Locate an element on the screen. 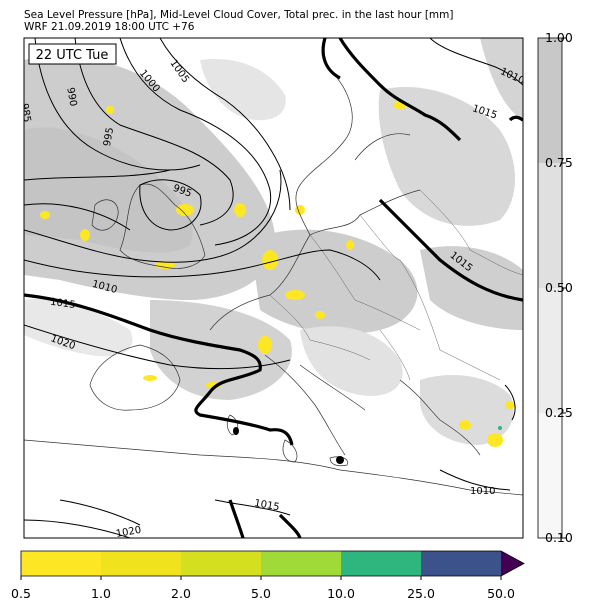 This screenshot has height=610, width=613. cloud-tick-label: 0.10 is located at coordinates (559, 537).